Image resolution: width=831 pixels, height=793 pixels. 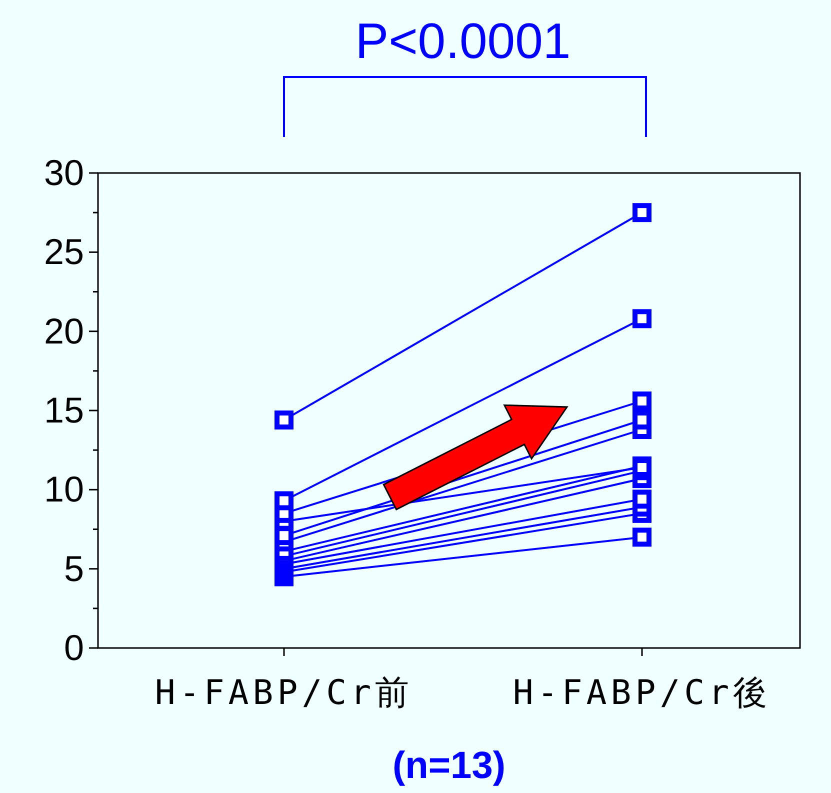 I want to click on chart-title: P<0.0001, so click(x=463, y=41).